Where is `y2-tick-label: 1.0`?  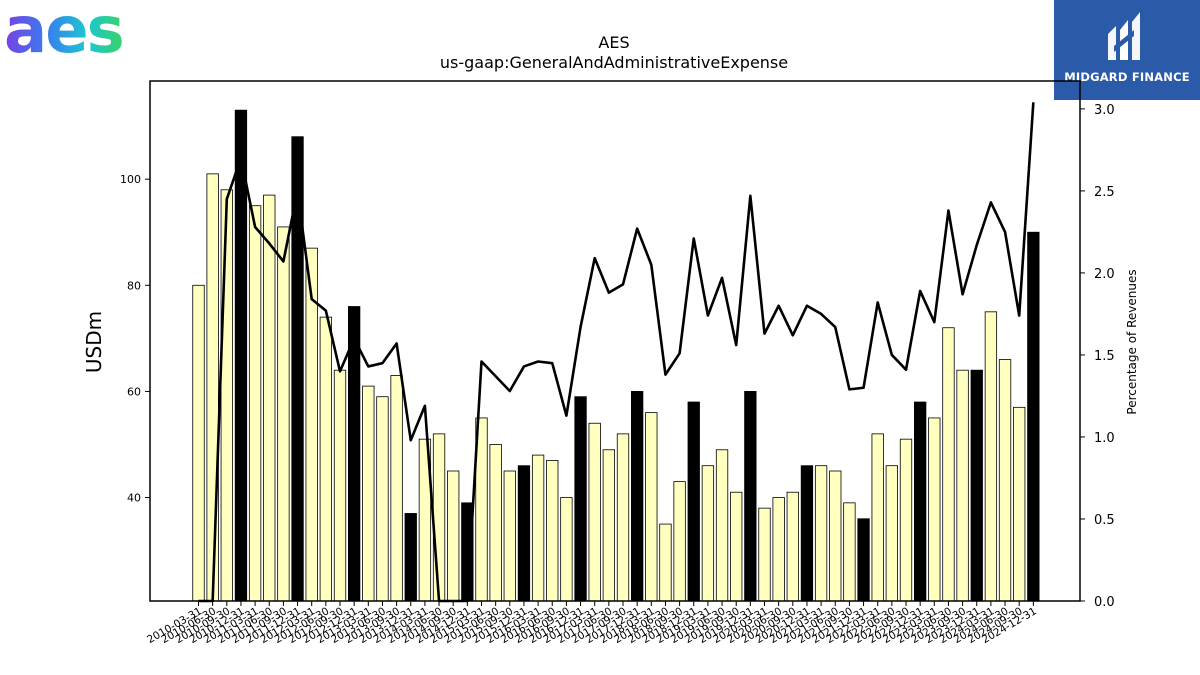
y2-tick-label: 1.0 is located at coordinates (1104, 438).